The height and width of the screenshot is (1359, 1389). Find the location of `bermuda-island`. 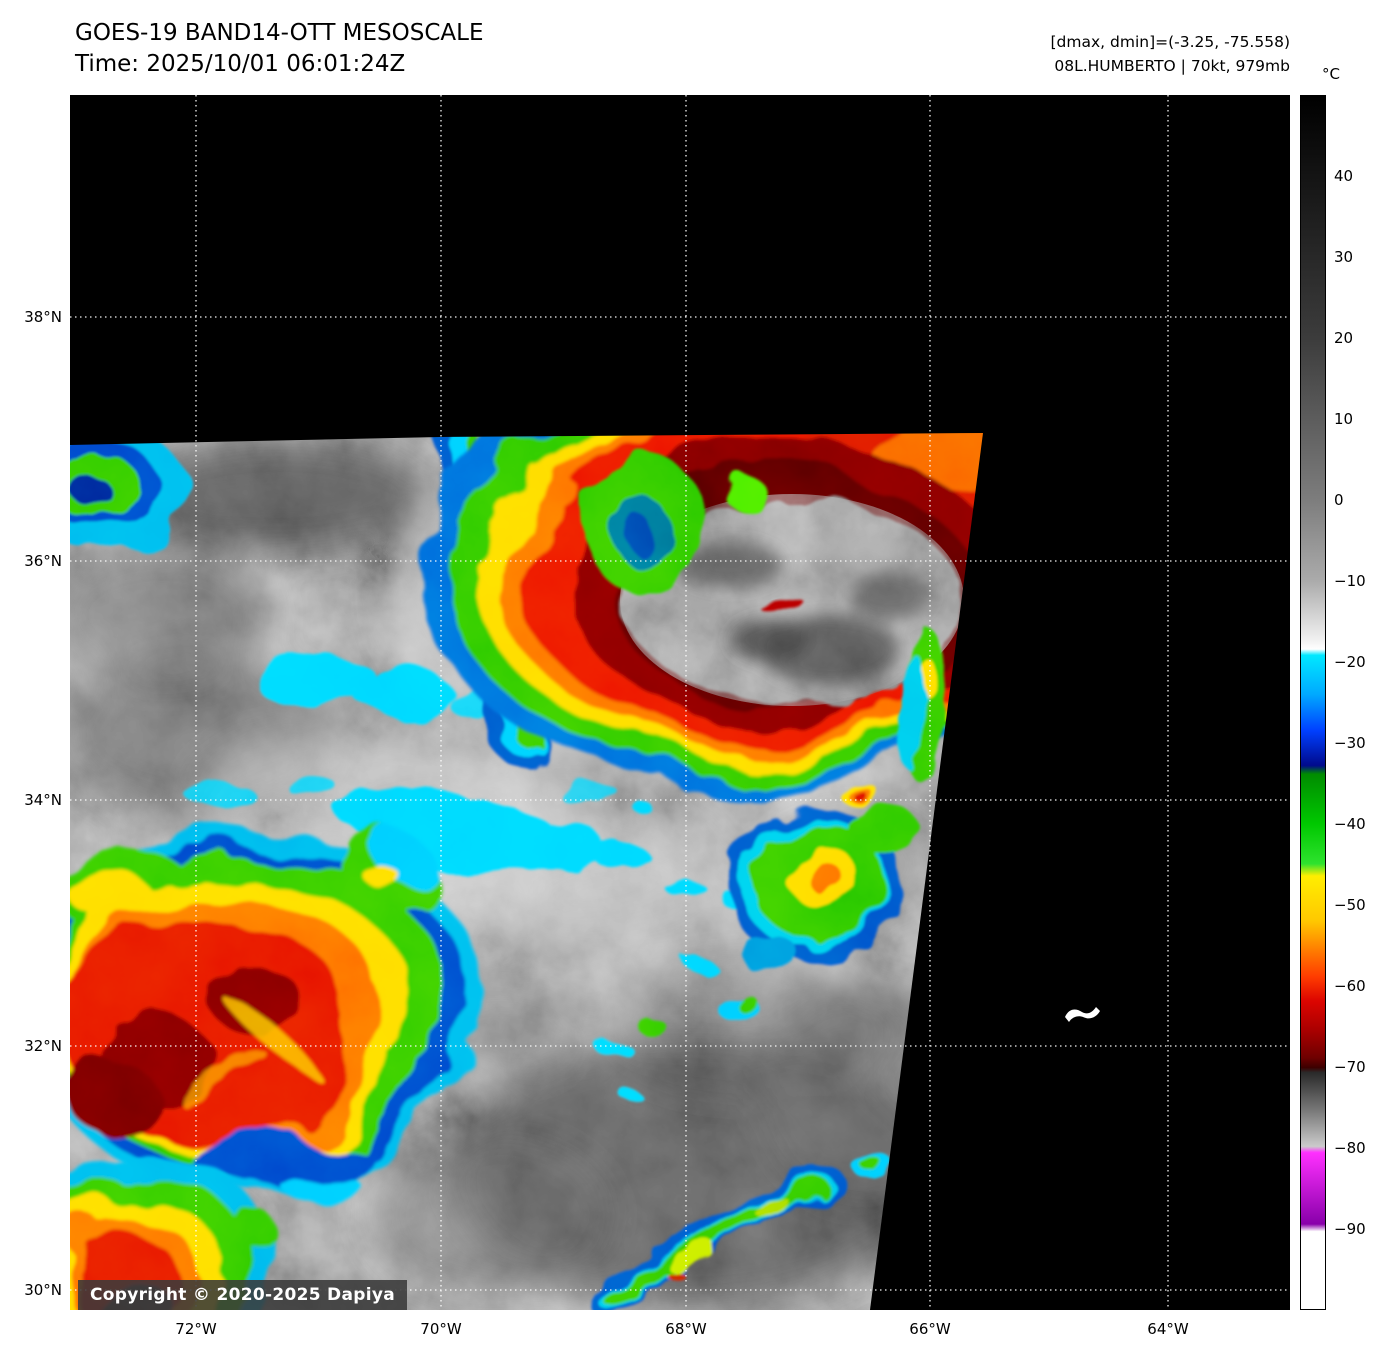

bermuda-island is located at coordinates (1082, 1014).